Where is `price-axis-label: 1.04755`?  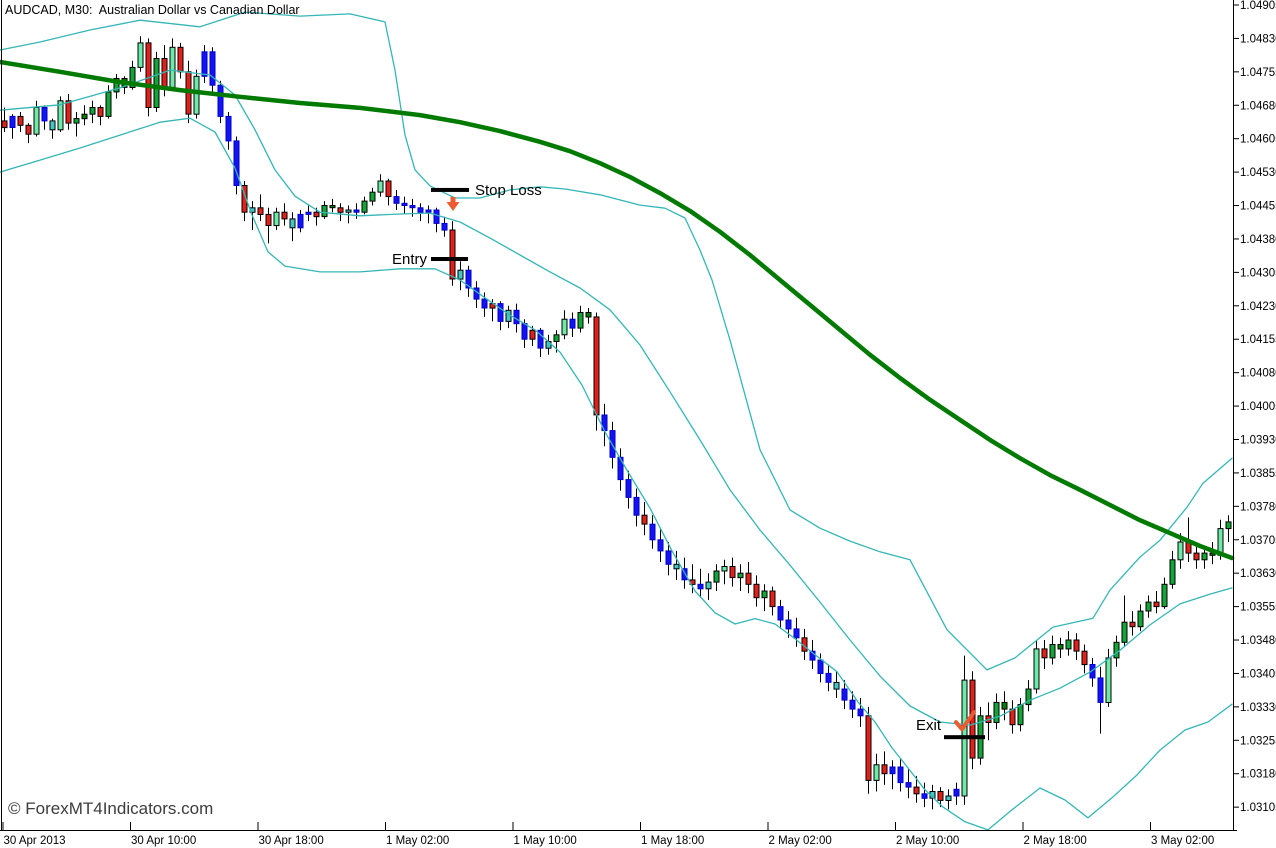
price-axis-label: 1.04755 is located at coordinates (1258, 73).